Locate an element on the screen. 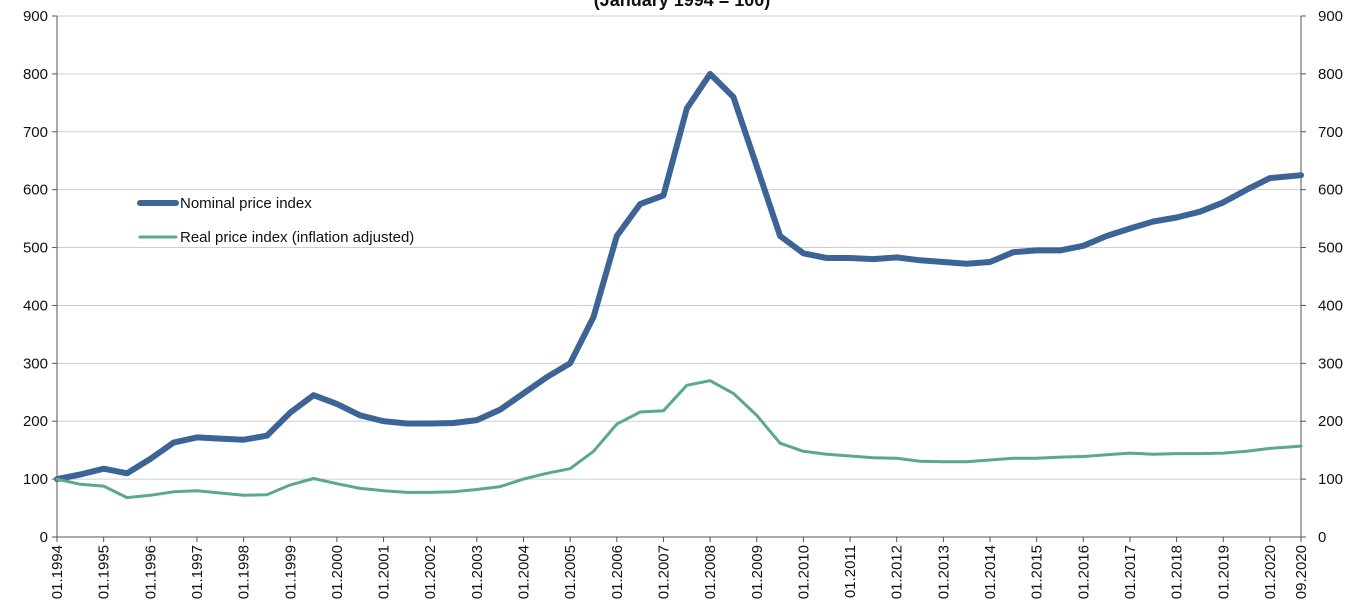 This screenshot has height=616, width=1364. x-tick-label: 01.2012 is located at coordinates (897, 572).